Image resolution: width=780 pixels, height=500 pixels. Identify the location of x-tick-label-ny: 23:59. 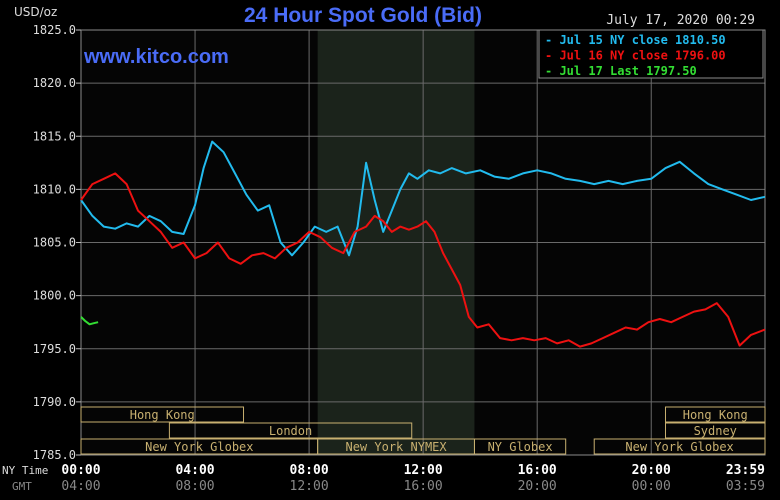
(745, 470).